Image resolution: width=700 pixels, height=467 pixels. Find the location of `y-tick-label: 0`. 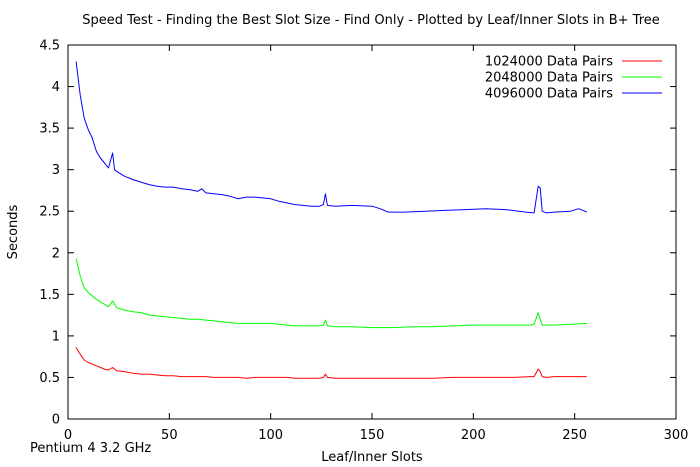

y-tick-label: 0 is located at coordinates (56, 420).